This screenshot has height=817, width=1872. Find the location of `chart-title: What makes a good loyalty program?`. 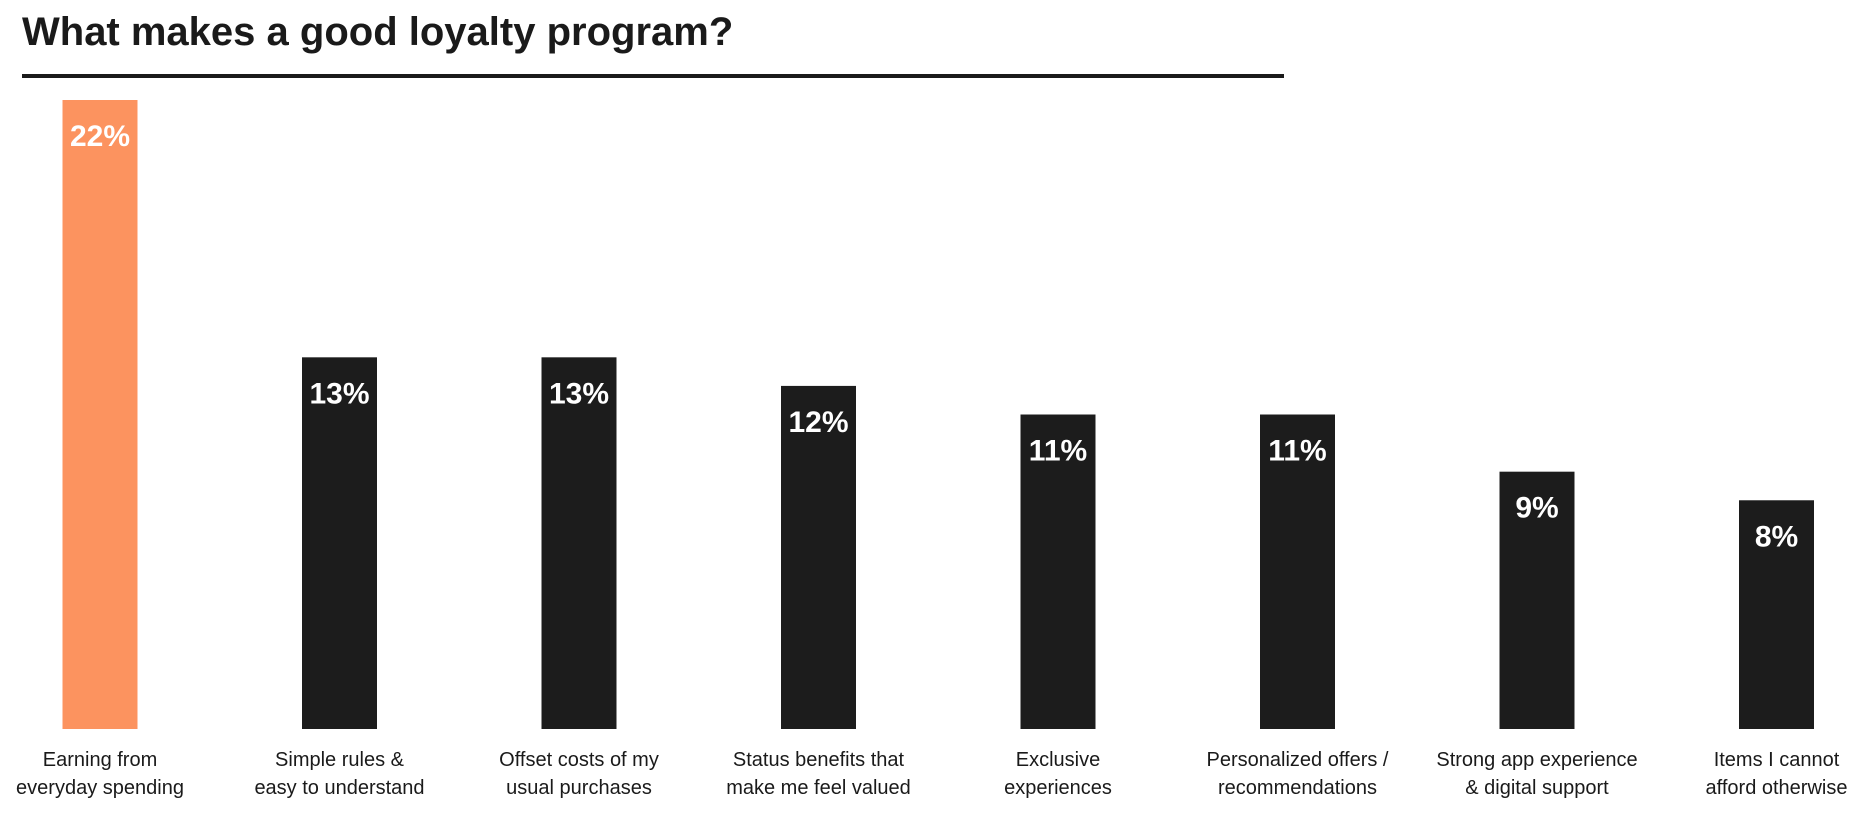

chart-title: What makes a good loyalty program? is located at coordinates (378, 32).